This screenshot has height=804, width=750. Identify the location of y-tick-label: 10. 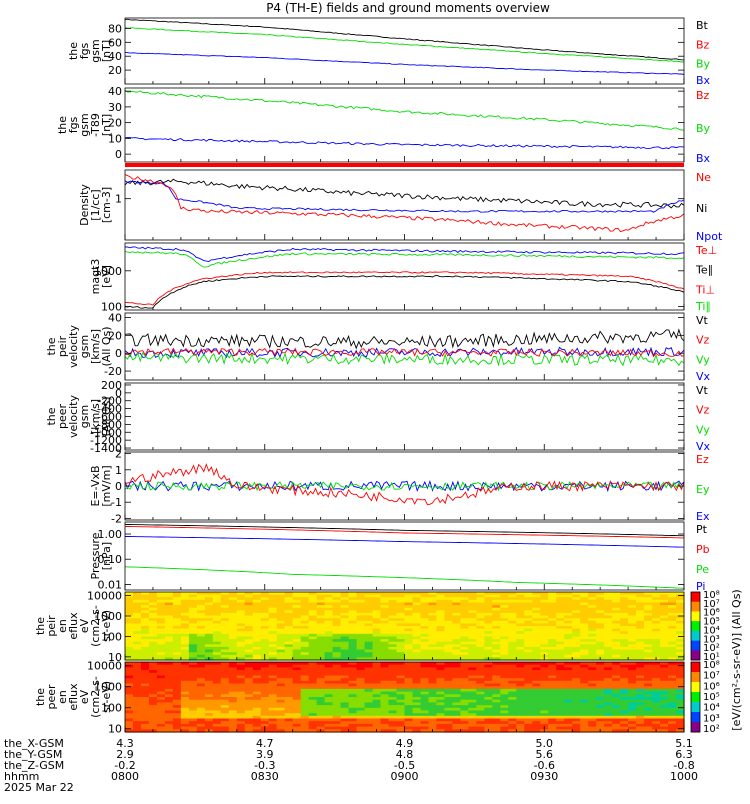
(115, 729).